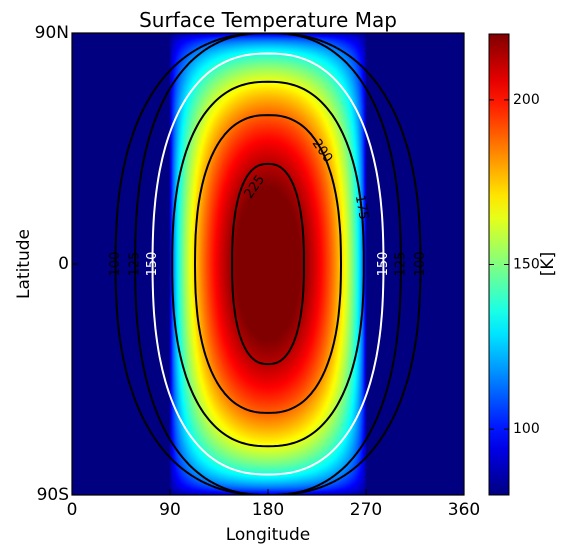  Describe the element at coordinates (526, 265) in the screenshot. I see `colorbar-tick-label: 150` at that location.